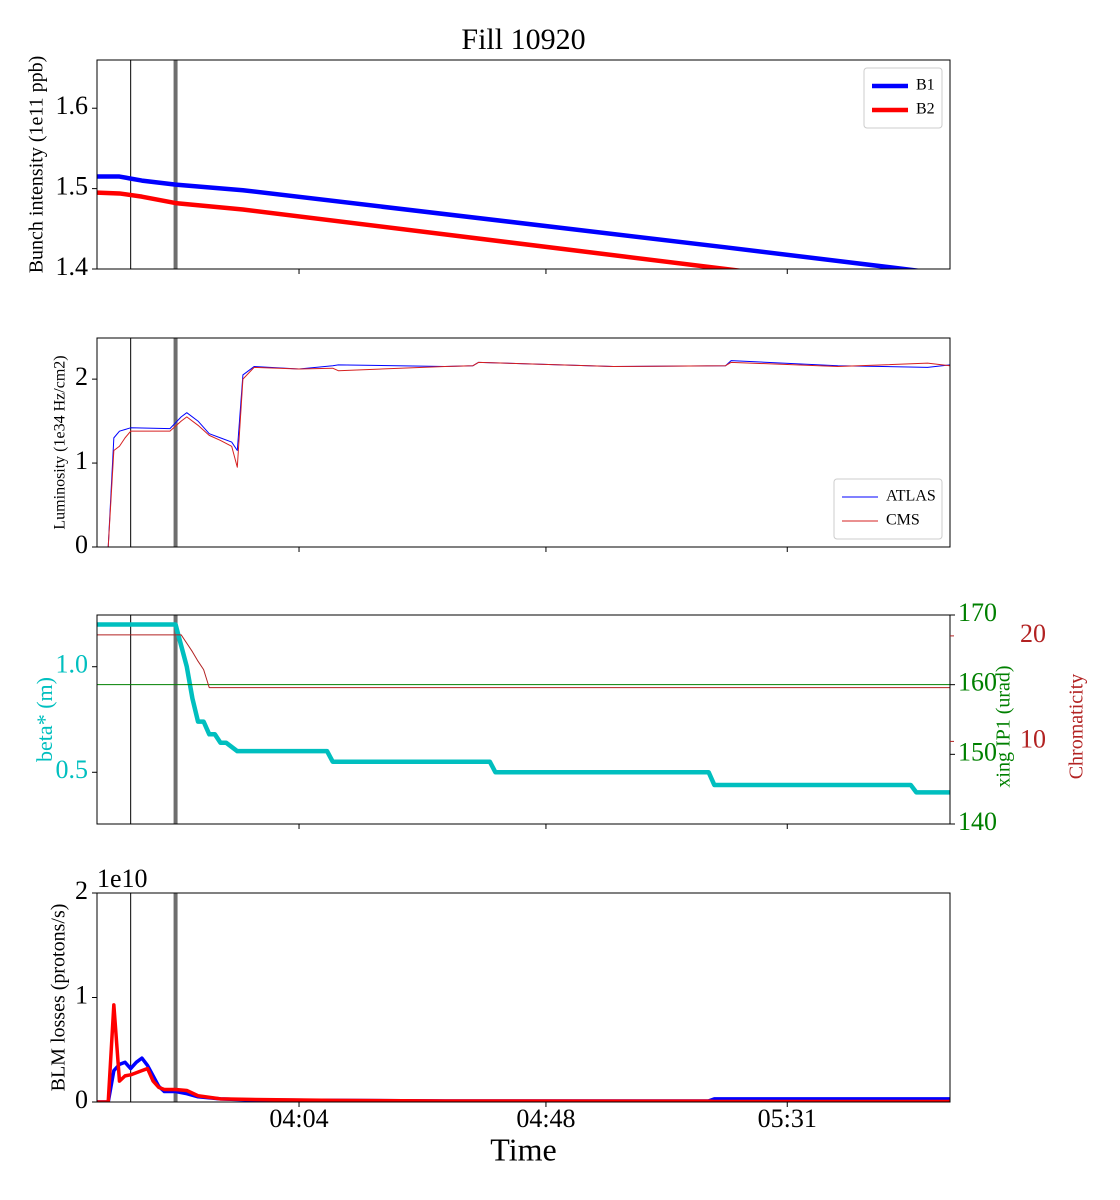 The height and width of the screenshot is (1200, 1120). I want to click on y3-tick-label: 20, so click(1033, 633).